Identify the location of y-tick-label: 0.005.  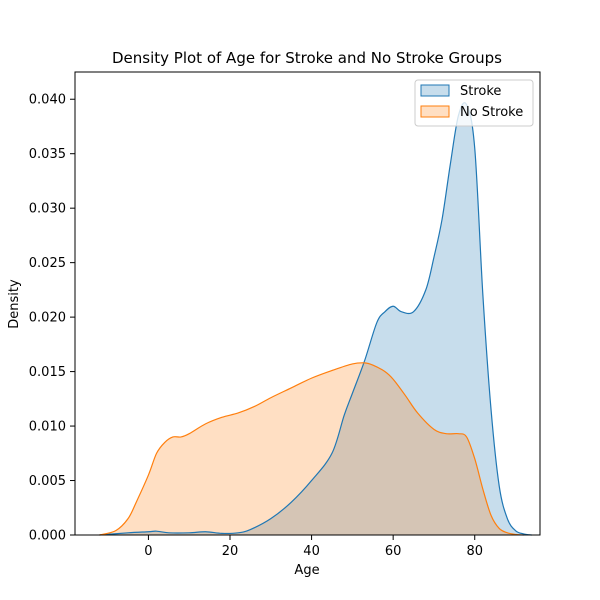
(47, 481).